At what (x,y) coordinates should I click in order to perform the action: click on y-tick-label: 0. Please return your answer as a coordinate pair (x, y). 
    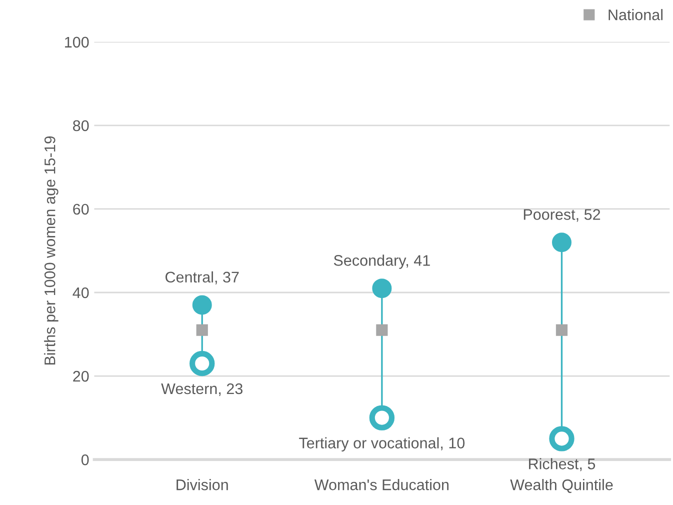
    Looking at the image, I should click on (85, 460).